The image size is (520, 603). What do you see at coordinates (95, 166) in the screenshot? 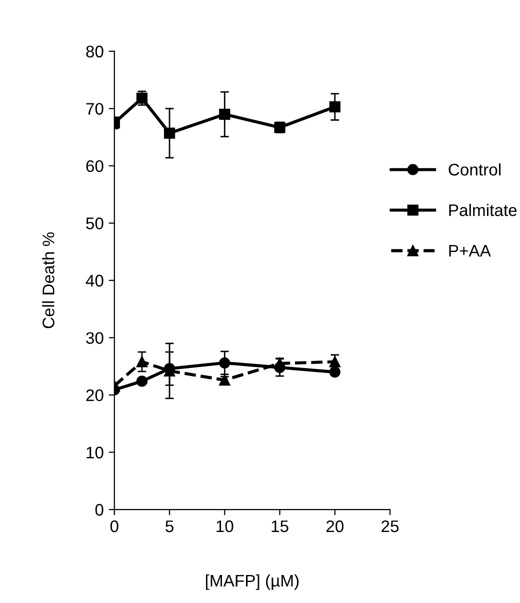
I see `y-tick-label: 60` at bounding box center [95, 166].